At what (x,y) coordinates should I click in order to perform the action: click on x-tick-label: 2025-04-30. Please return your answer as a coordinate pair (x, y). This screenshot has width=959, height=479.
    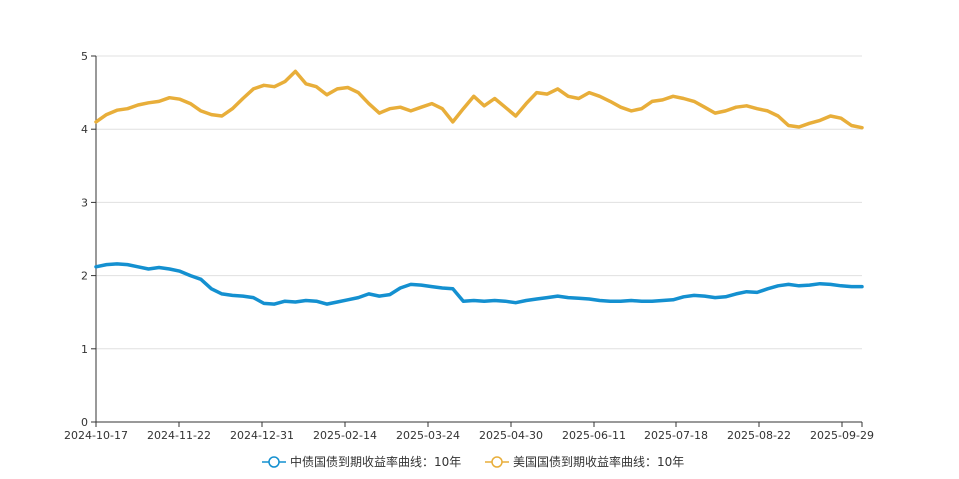
    Looking at the image, I should click on (511, 435).